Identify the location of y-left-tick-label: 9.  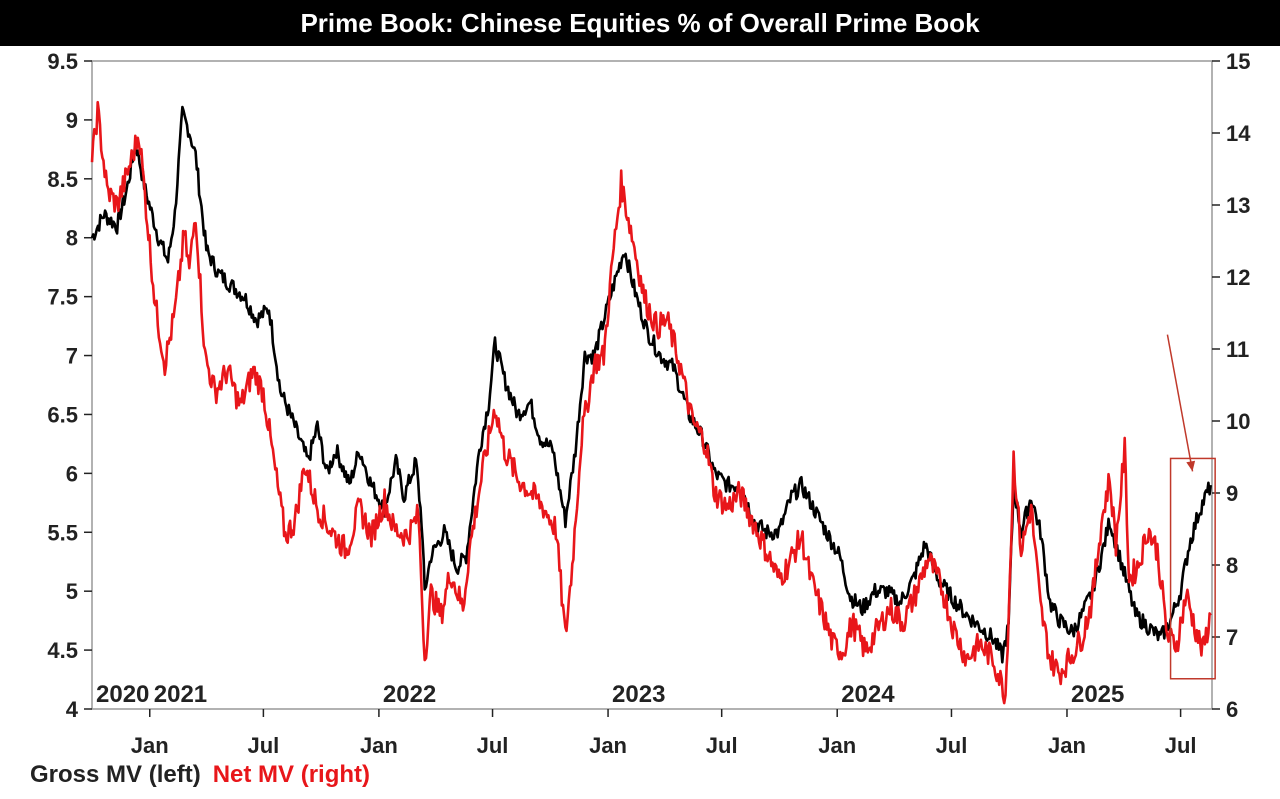
(72, 120).